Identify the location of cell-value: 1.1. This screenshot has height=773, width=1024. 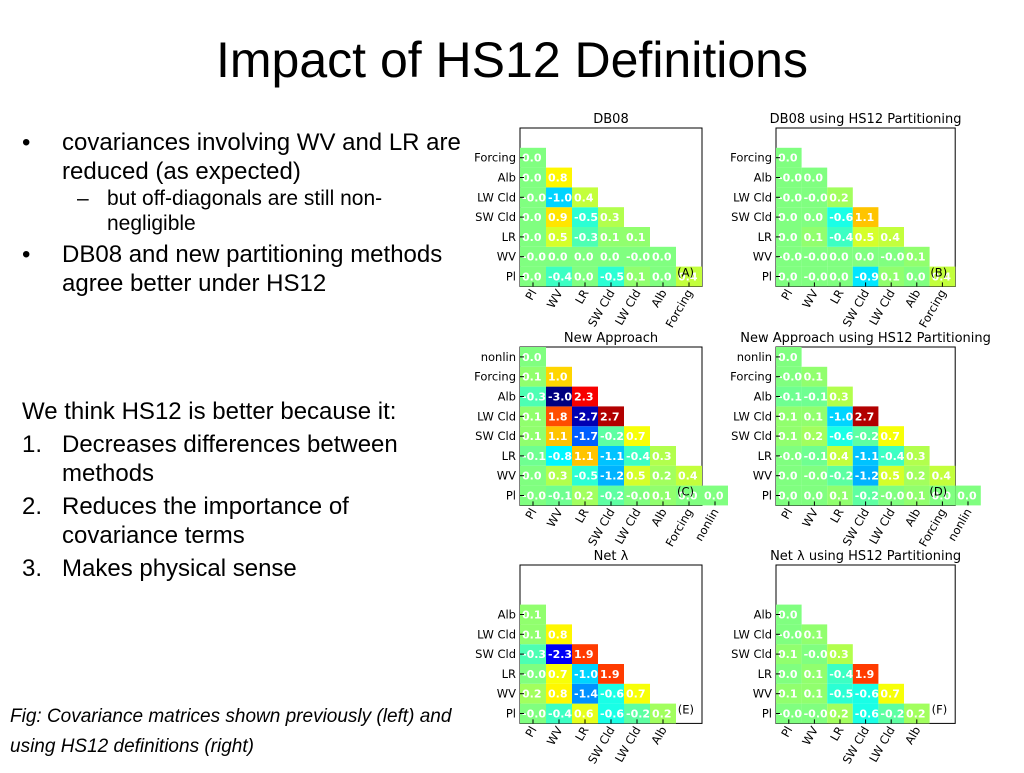
(558, 436).